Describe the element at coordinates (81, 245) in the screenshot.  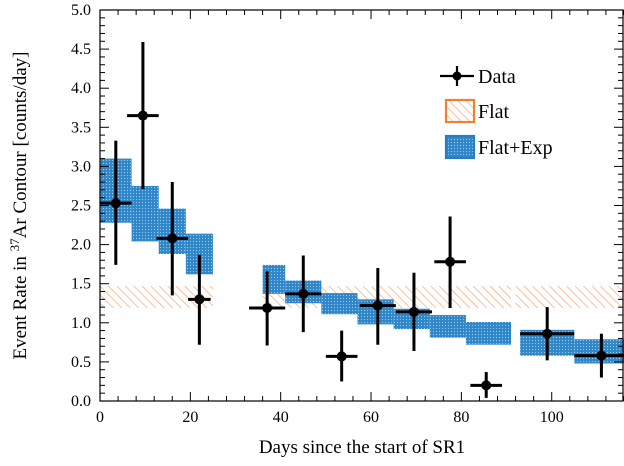
I see `y-tick-label-2.0: 2.0` at that location.